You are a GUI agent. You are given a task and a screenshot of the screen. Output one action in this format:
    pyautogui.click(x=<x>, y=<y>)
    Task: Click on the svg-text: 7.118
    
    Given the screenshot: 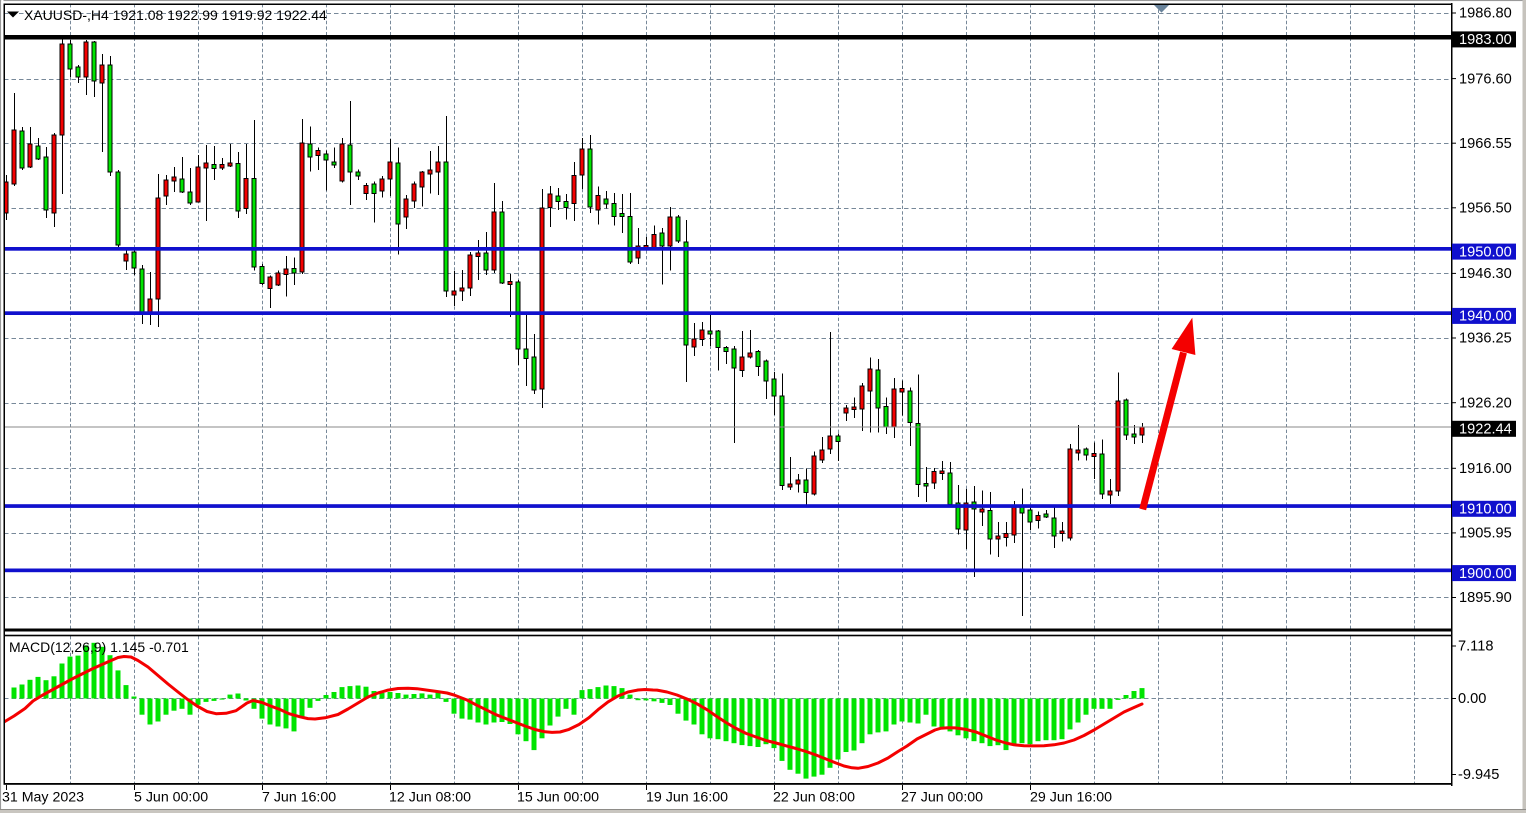 What is the action you would take?
    pyautogui.click(x=1475, y=647)
    